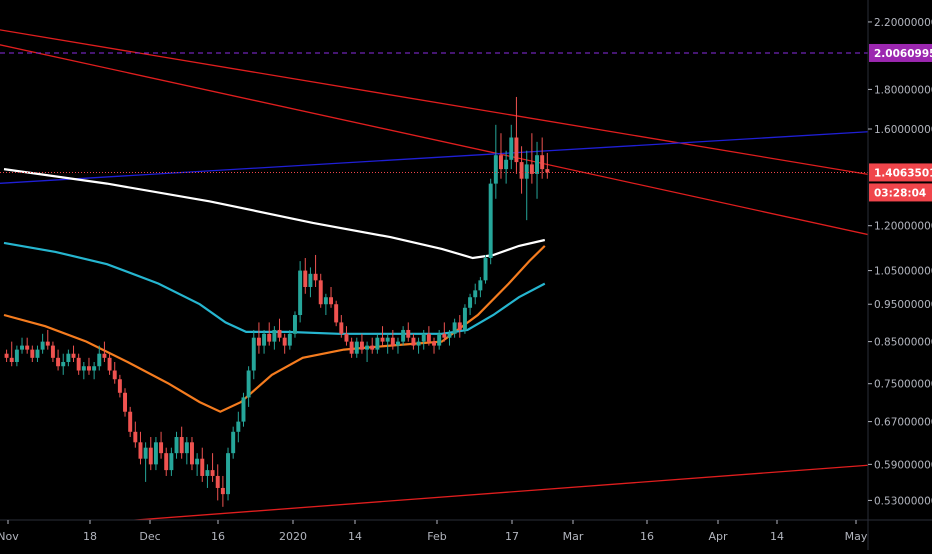  What do you see at coordinates (900, 192) in the screenshot?
I see `countdown-label-box` at bounding box center [900, 192].